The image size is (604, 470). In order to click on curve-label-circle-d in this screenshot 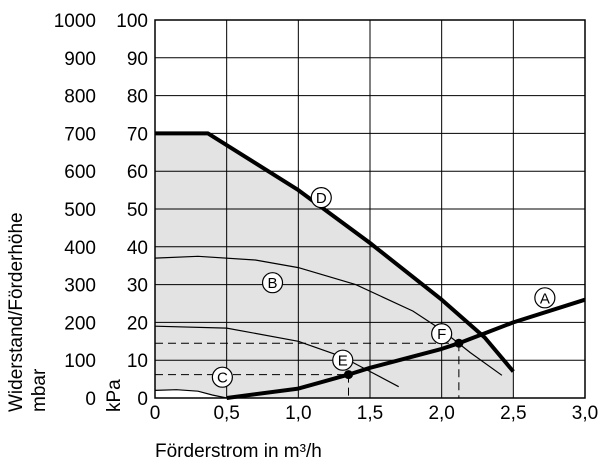, I will do `click(321, 198)`.